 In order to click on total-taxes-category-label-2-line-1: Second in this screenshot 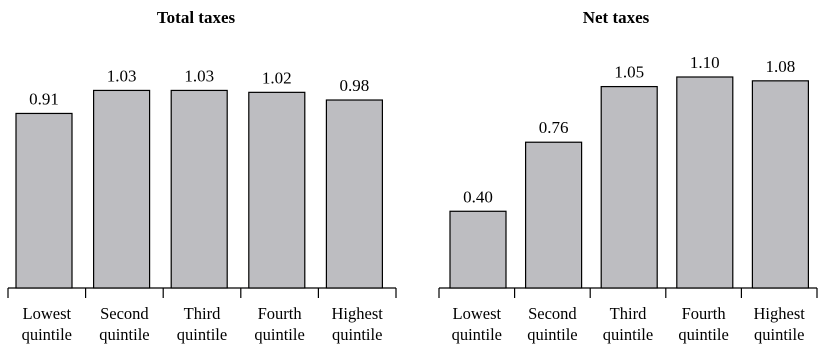, I will do `click(124, 313)`.